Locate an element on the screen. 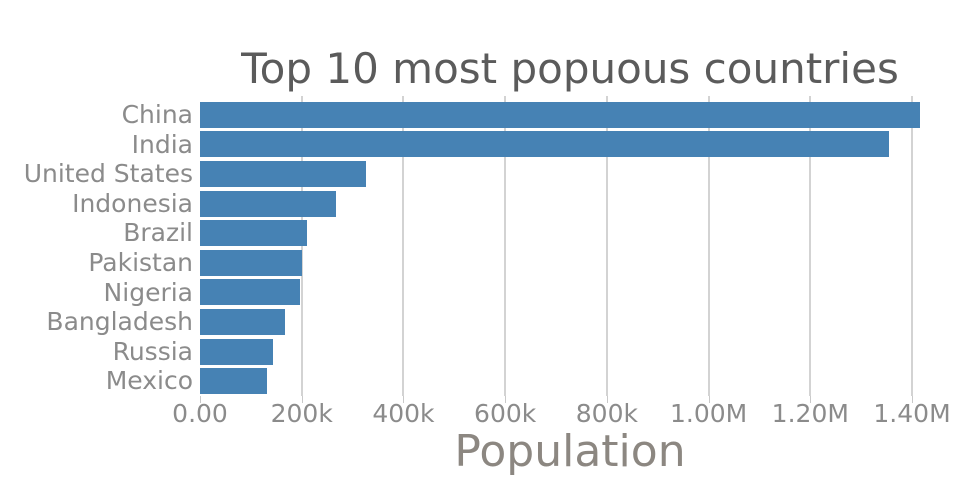 The width and height of the screenshot is (960, 500). tick-mark-1-40m is located at coordinates (913, 399).